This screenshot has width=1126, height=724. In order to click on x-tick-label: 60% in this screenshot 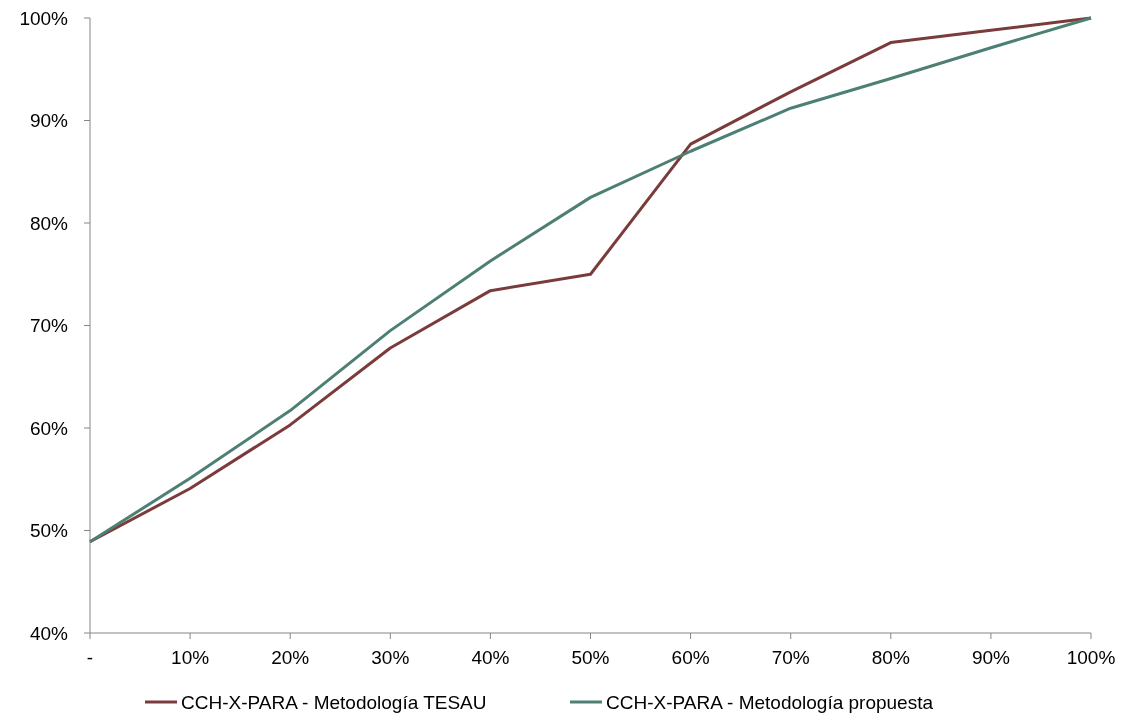, I will do `click(690, 657)`.